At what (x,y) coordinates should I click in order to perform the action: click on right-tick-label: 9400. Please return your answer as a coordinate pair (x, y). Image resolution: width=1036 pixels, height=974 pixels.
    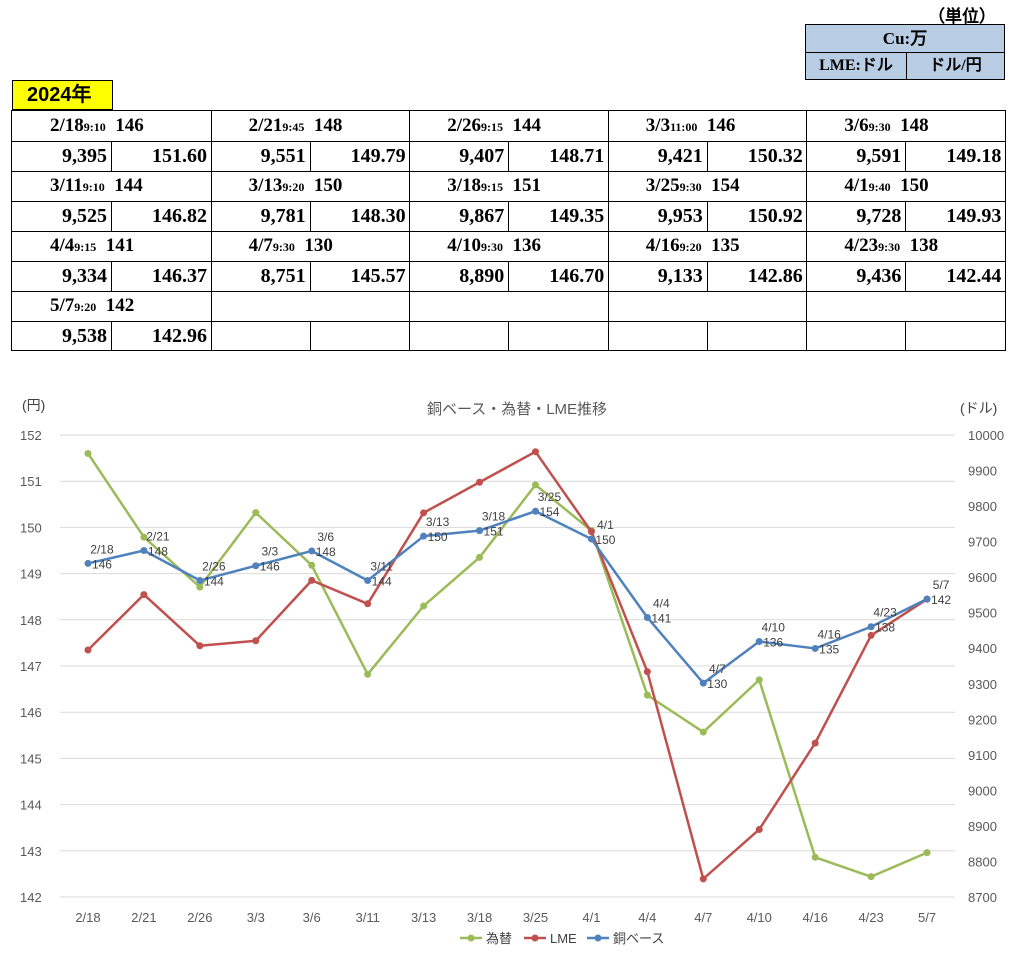
    Looking at the image, I should click on (982, 648).